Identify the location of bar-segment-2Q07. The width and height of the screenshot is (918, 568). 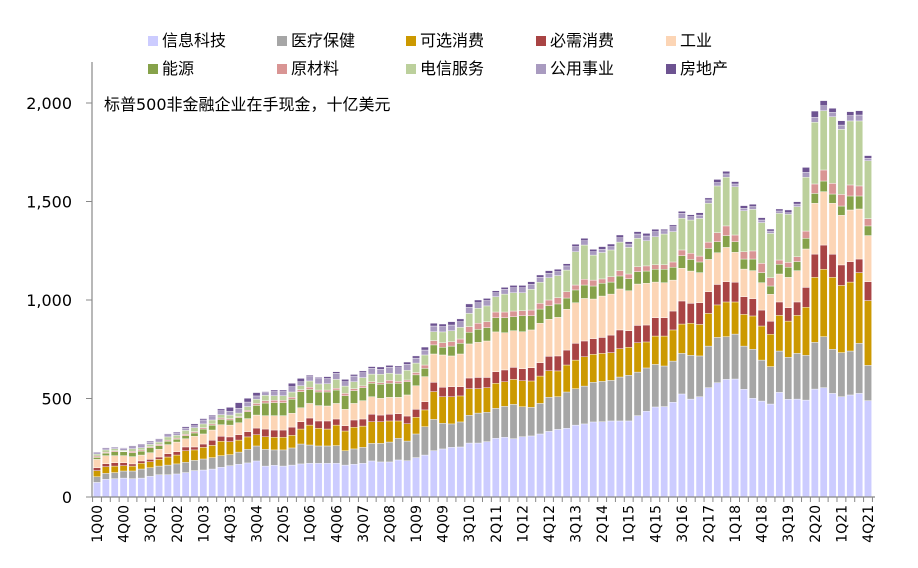
(353, 456).